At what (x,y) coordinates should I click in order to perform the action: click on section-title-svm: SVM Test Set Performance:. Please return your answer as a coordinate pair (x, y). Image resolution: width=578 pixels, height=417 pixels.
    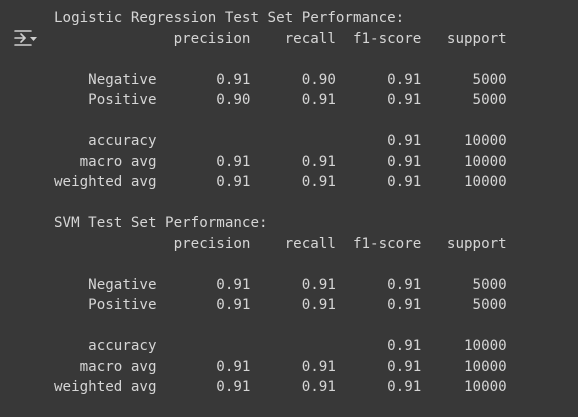
    Looking at the image, I should click on (161, 223).